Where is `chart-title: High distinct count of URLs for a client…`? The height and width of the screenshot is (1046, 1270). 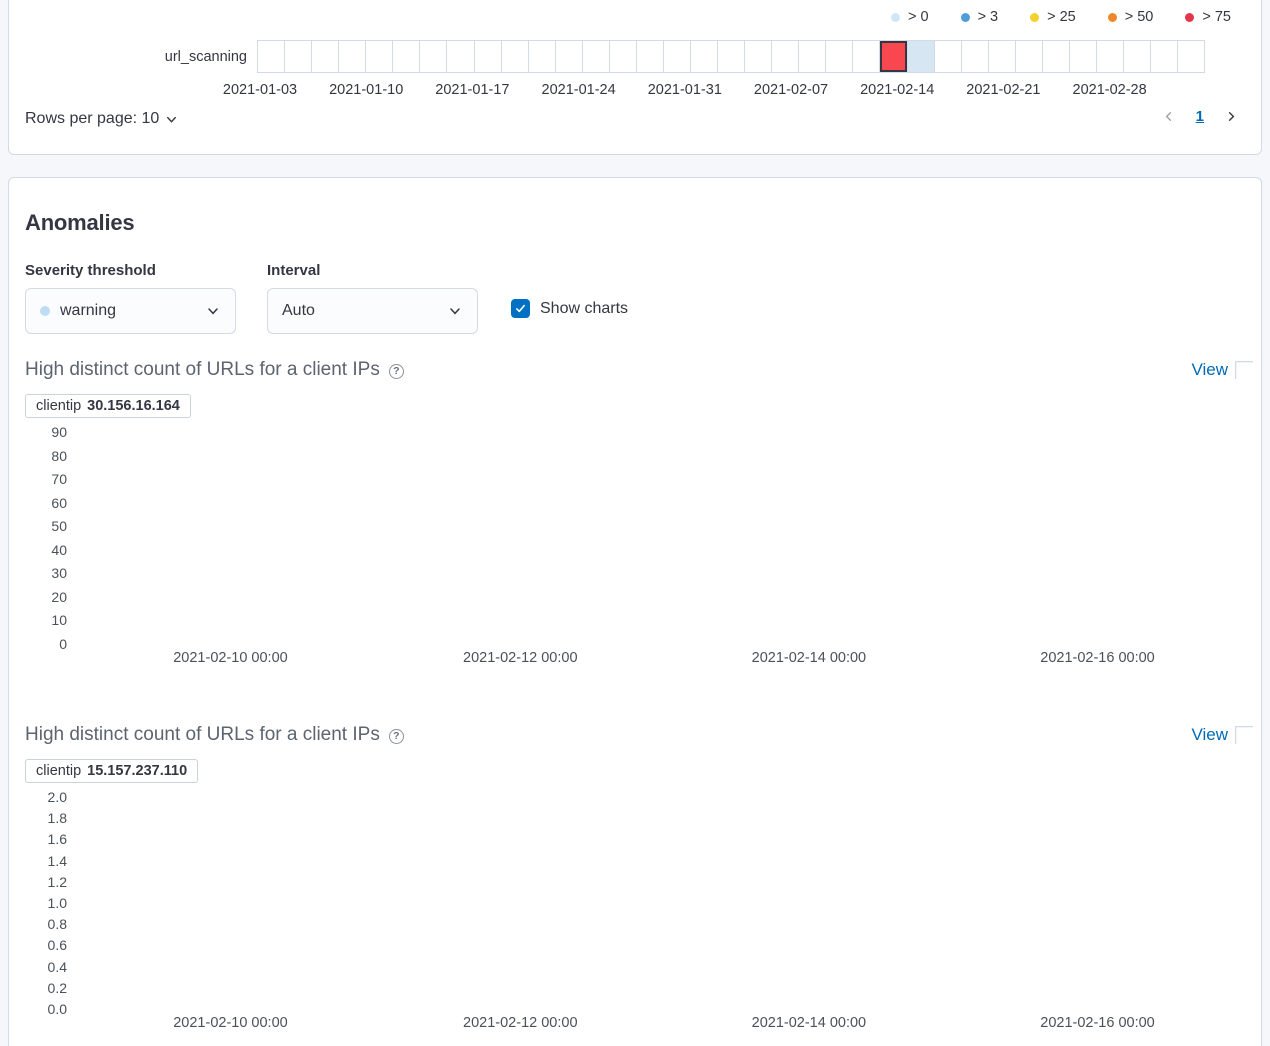
chart-title: High distinct count of URLs for a client… is located at coordinates (202, 734).